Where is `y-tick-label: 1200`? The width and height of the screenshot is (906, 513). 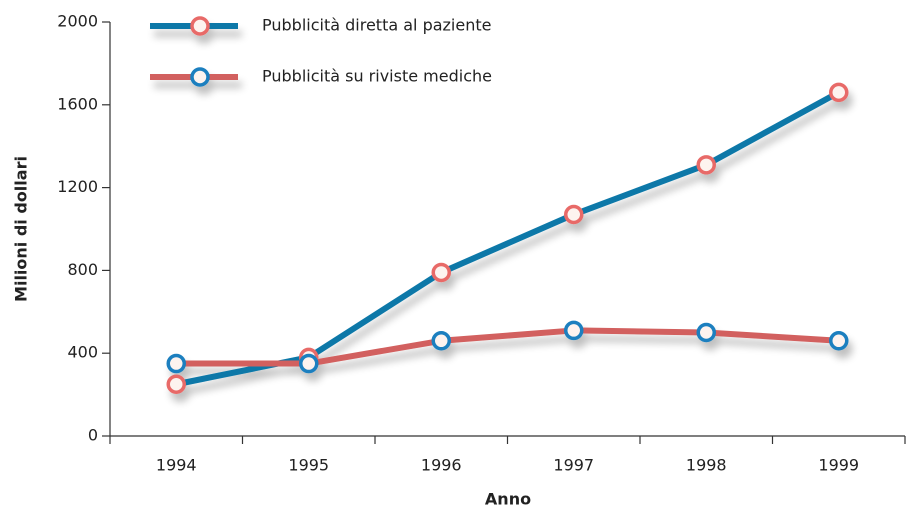
y-tick-label: 1200 is located at coordinates (77, 186).